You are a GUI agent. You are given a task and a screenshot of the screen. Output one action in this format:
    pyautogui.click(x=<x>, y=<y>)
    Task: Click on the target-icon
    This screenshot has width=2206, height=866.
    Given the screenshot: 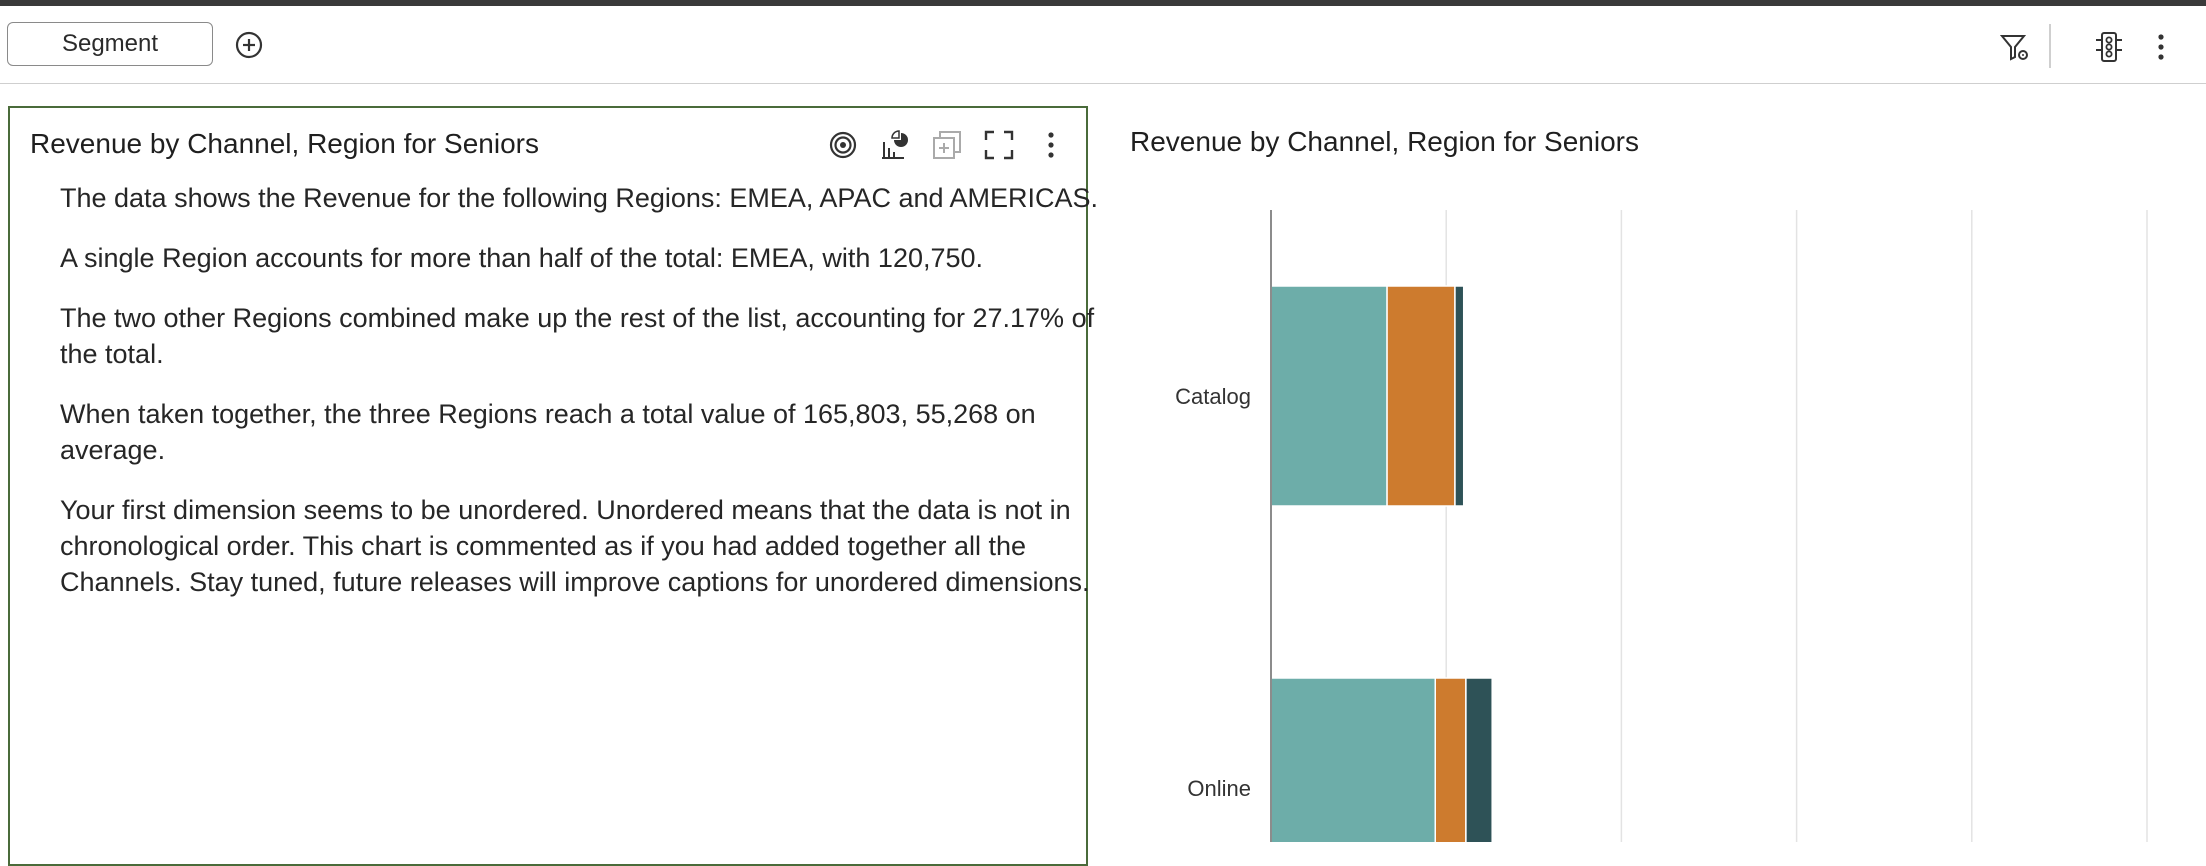 What is the action you would take?
    pyautogui.click(x=843, y=145)
    